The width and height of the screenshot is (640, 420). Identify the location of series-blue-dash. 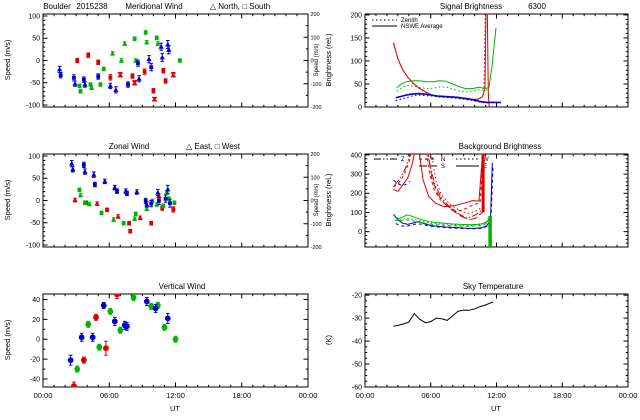
(444, 198).